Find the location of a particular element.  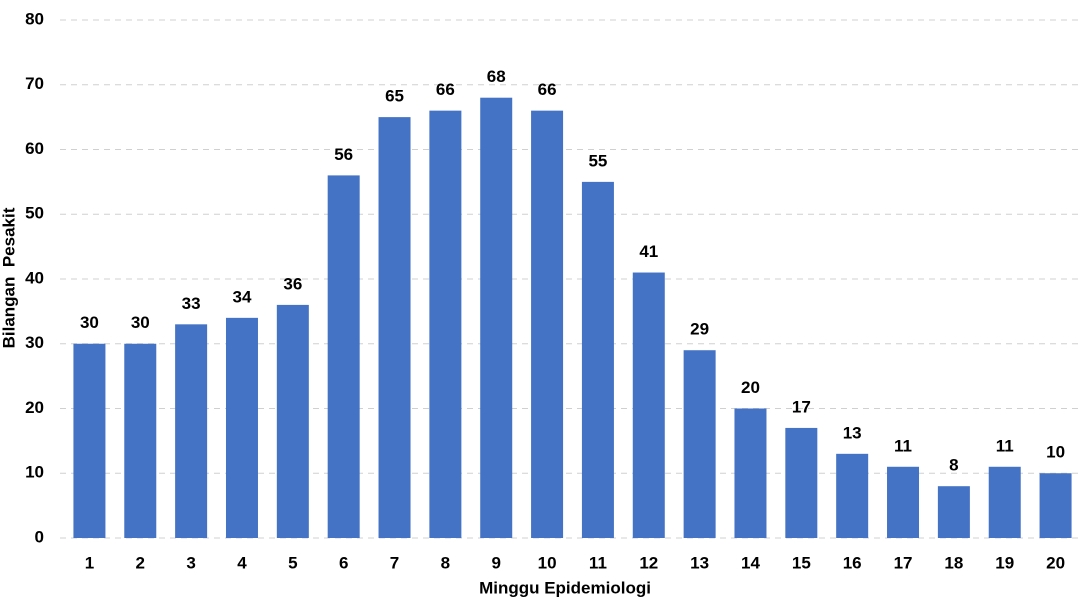

y-tick-label: 30 is located at coordinates (34, 342).